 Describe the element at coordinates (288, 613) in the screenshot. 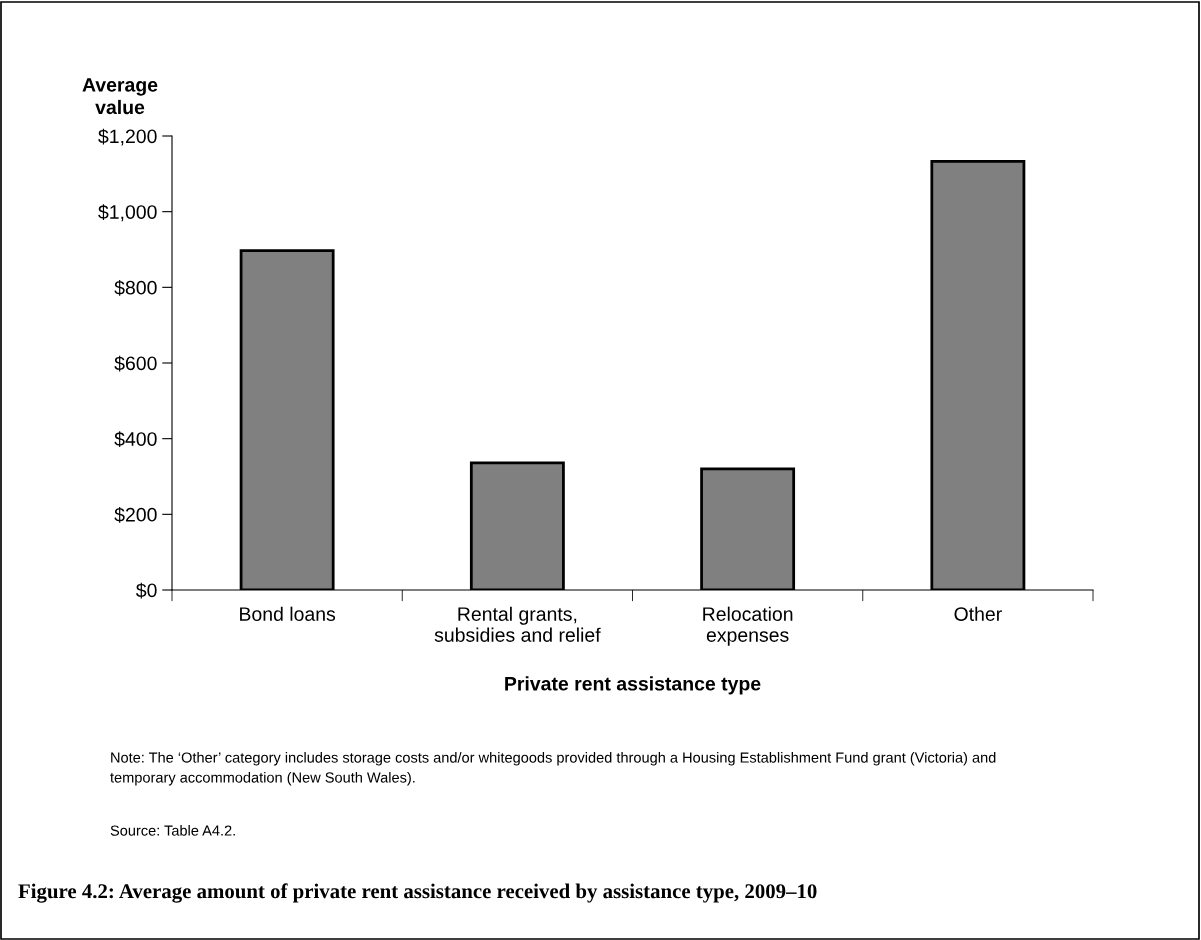

I see `x-tick-label: Bond loans` at that location.